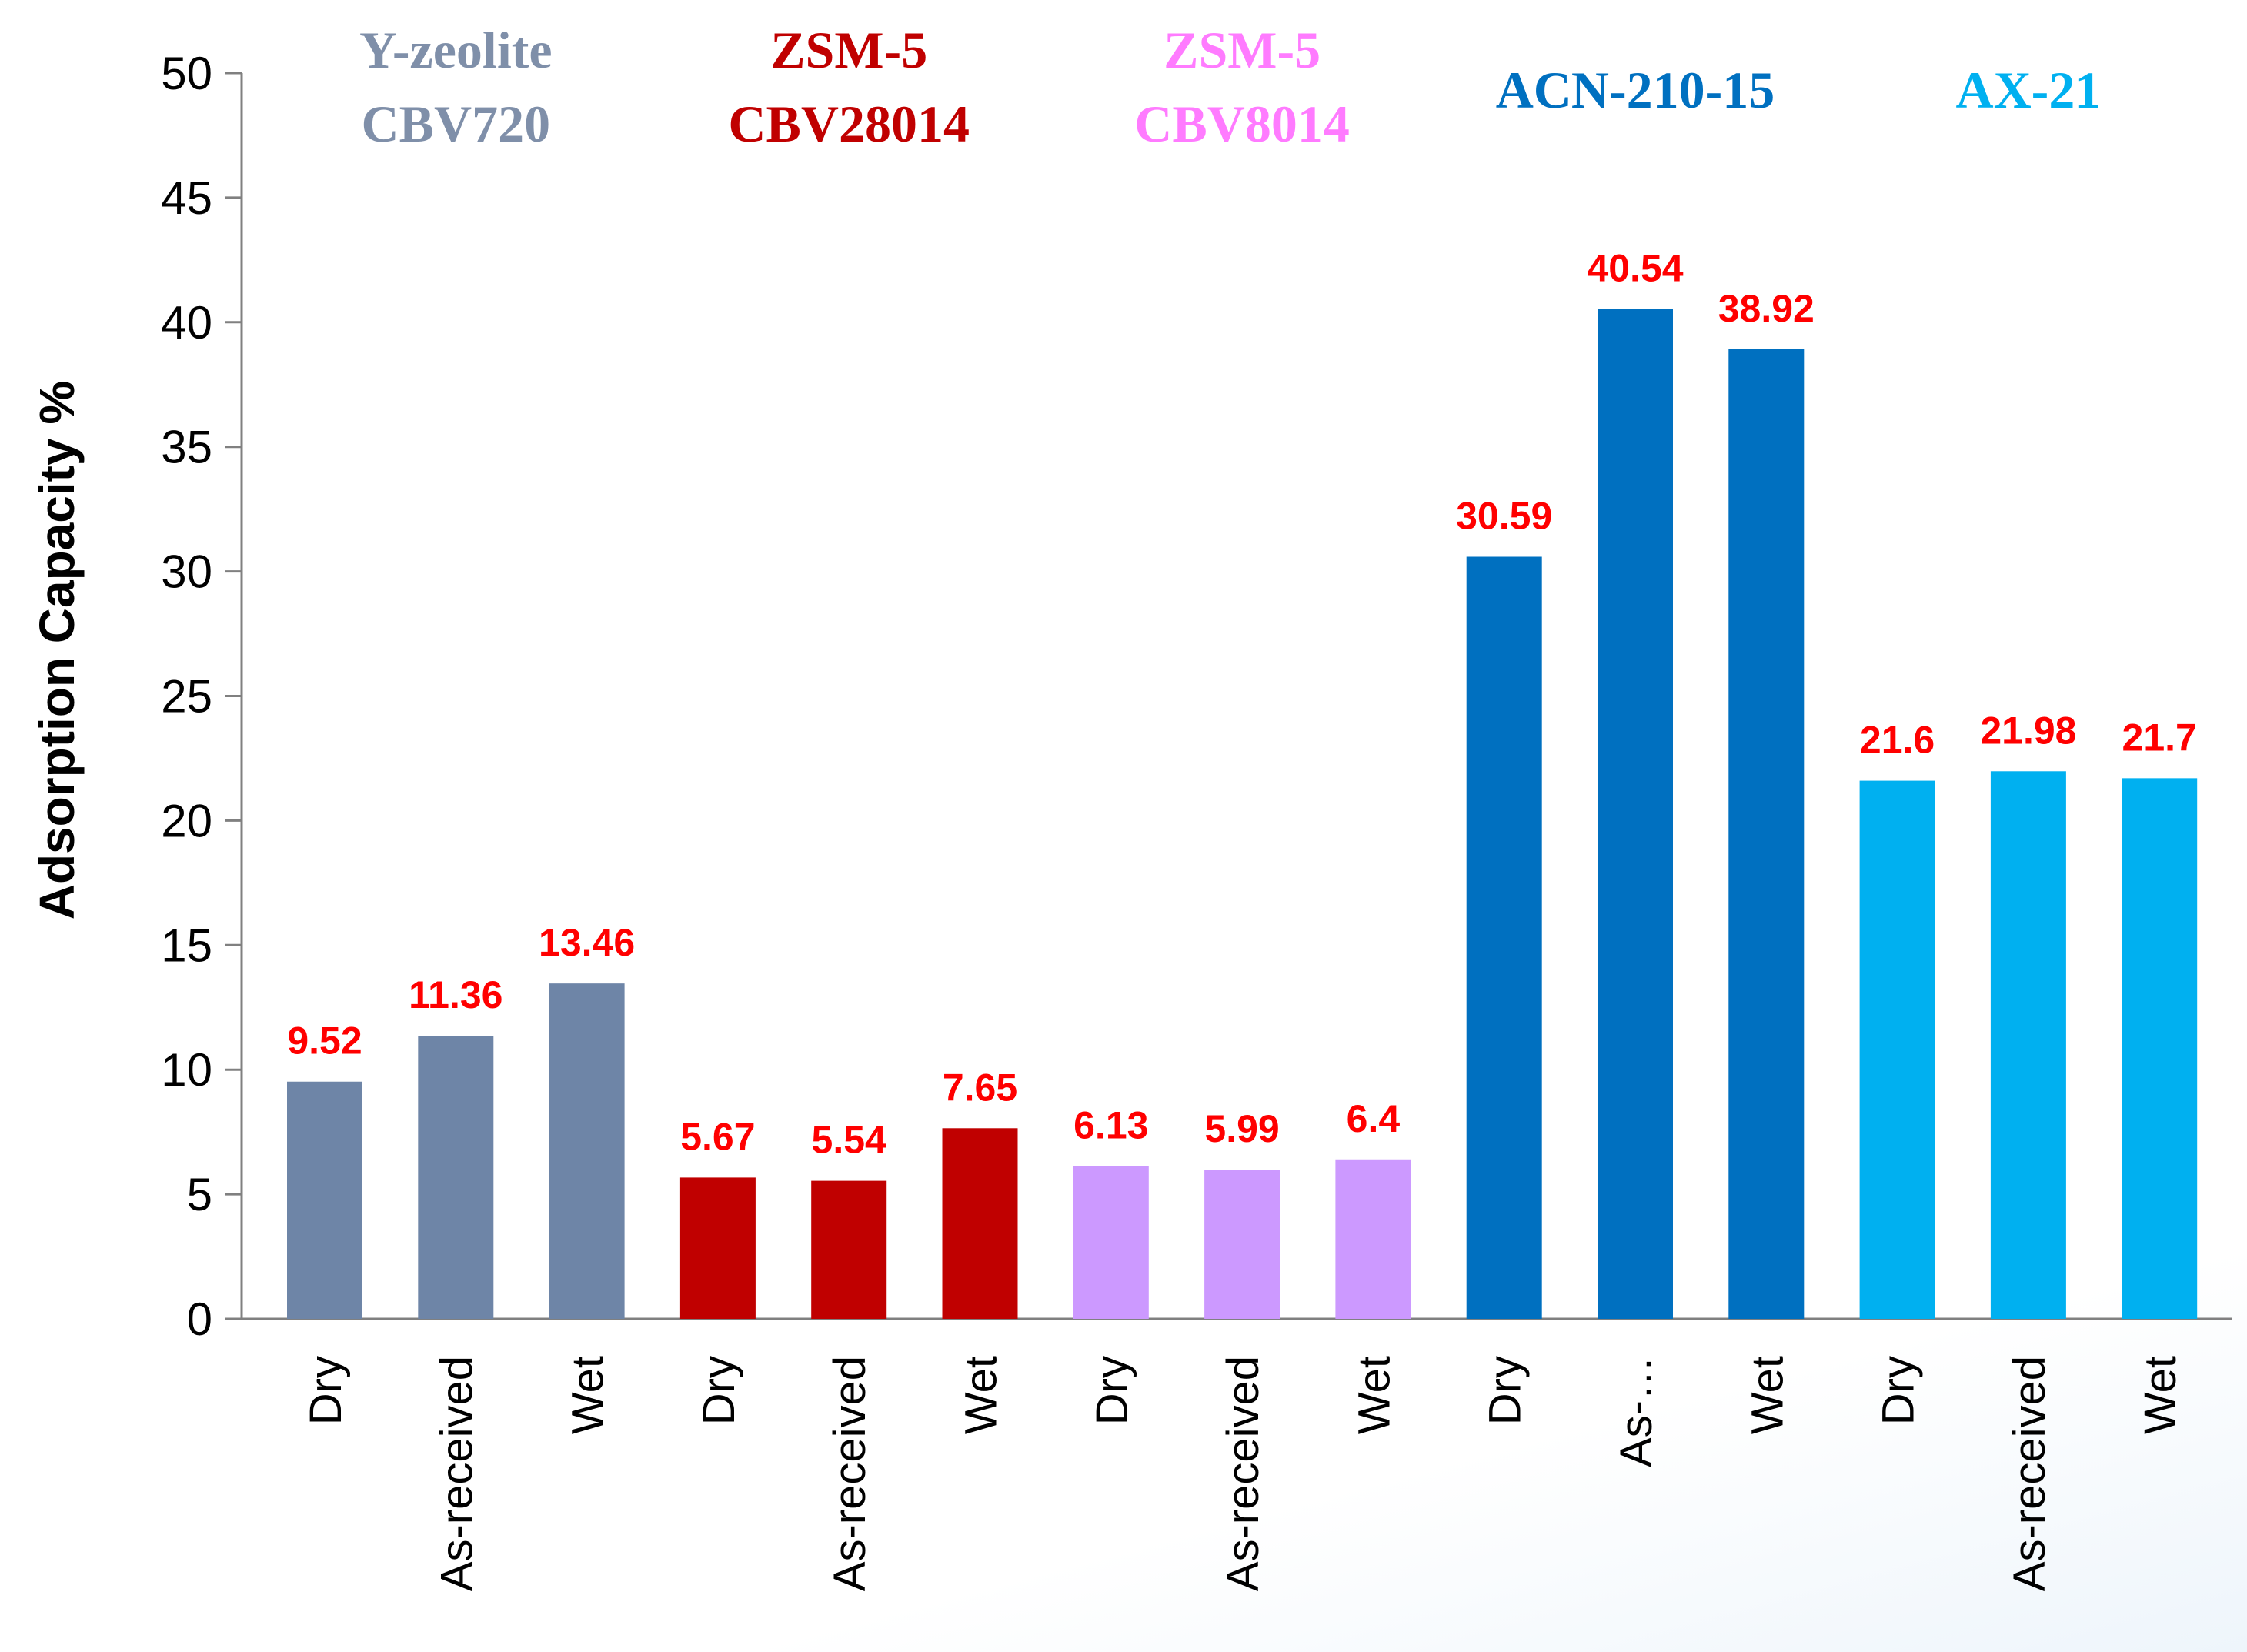 The width and height of the screenshot is (2247, 1652). Describe the element at coordinates (1242, 124) in the screenshot. I see `group-title-label: CBV8014` at that location.